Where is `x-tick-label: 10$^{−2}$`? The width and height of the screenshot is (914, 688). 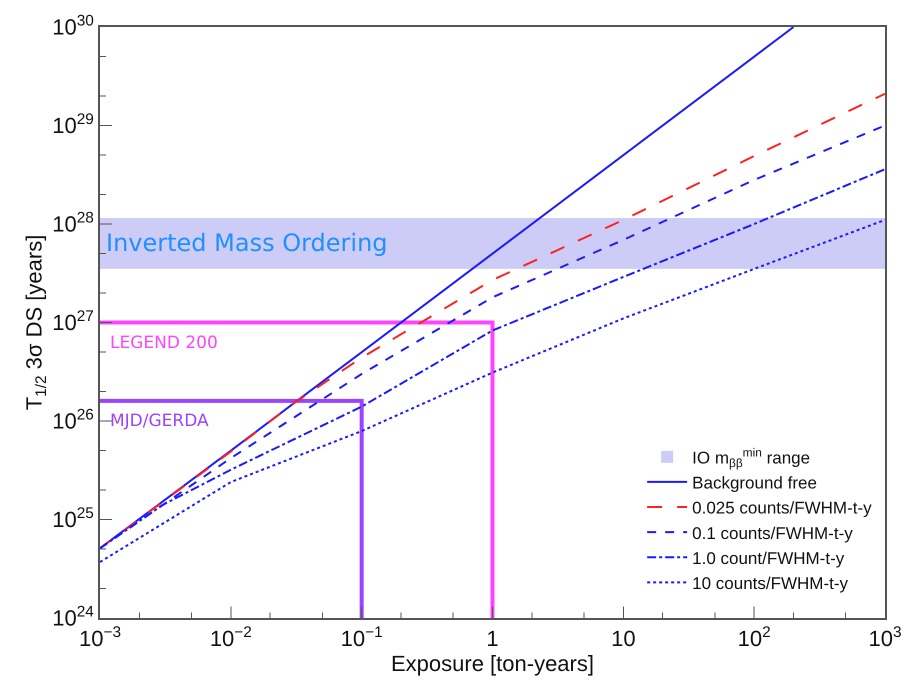
x-tick-label: 10$^{−2}$ is located at coordinates (231, 638).